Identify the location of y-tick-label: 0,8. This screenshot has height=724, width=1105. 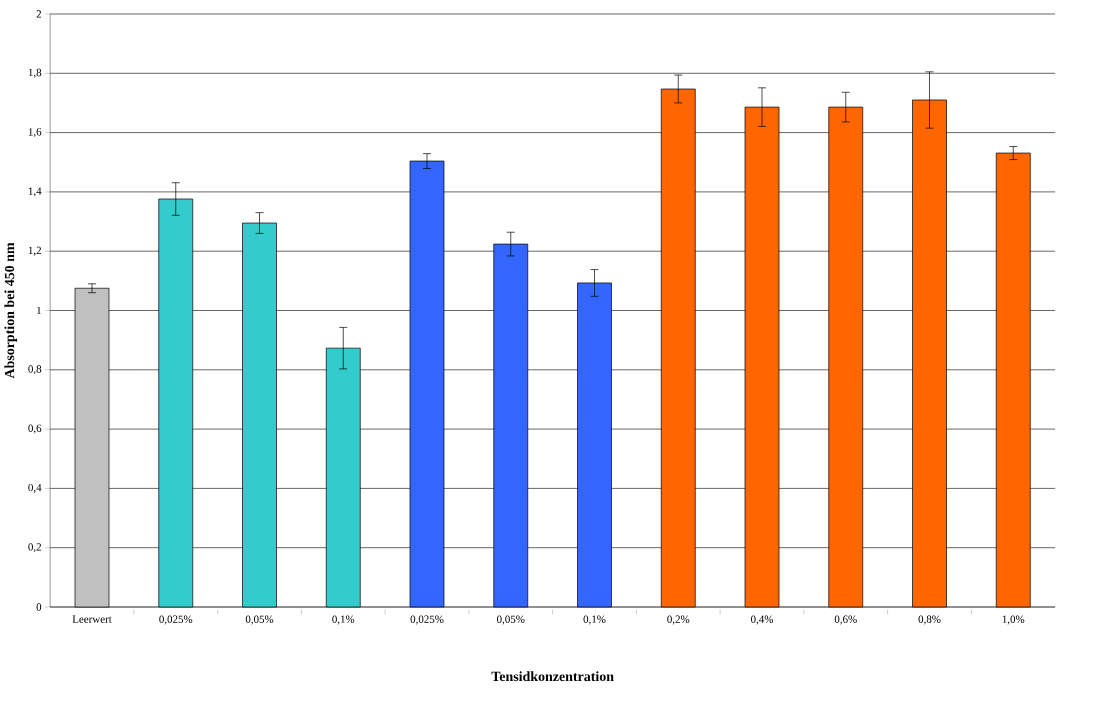
(35, 370).